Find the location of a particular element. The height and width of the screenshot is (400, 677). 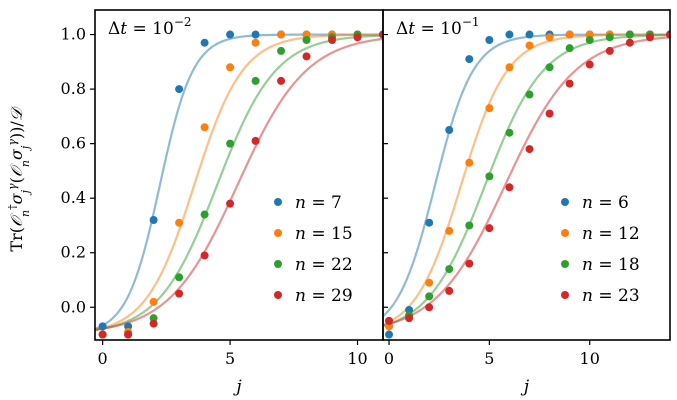

panel-title: Δt = 10−1 is located at coordinates (438, 27).